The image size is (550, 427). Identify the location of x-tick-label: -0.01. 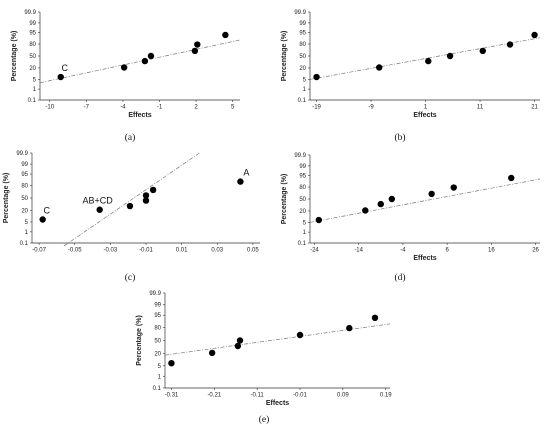
(300, 396).